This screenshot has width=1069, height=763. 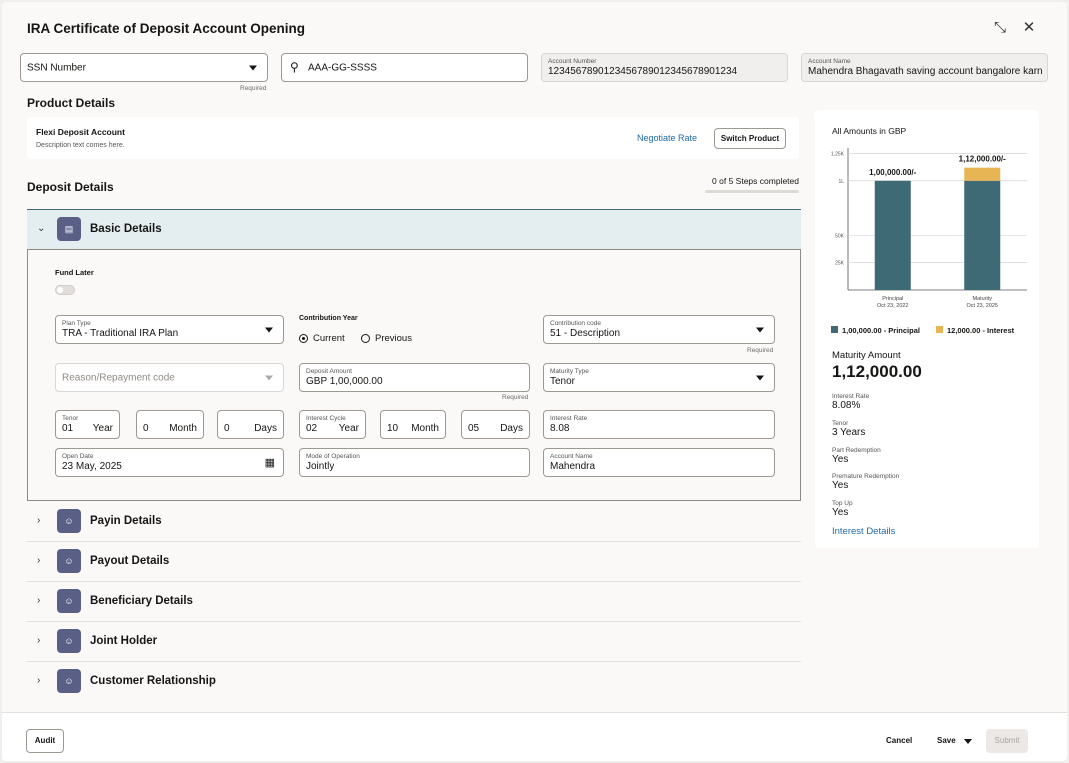 What do you see at coordinates (414, 462) in the screenshot?
I see `mode-of-operation-input: Mode of Operation Jointly` at bounding box center [414, 462].